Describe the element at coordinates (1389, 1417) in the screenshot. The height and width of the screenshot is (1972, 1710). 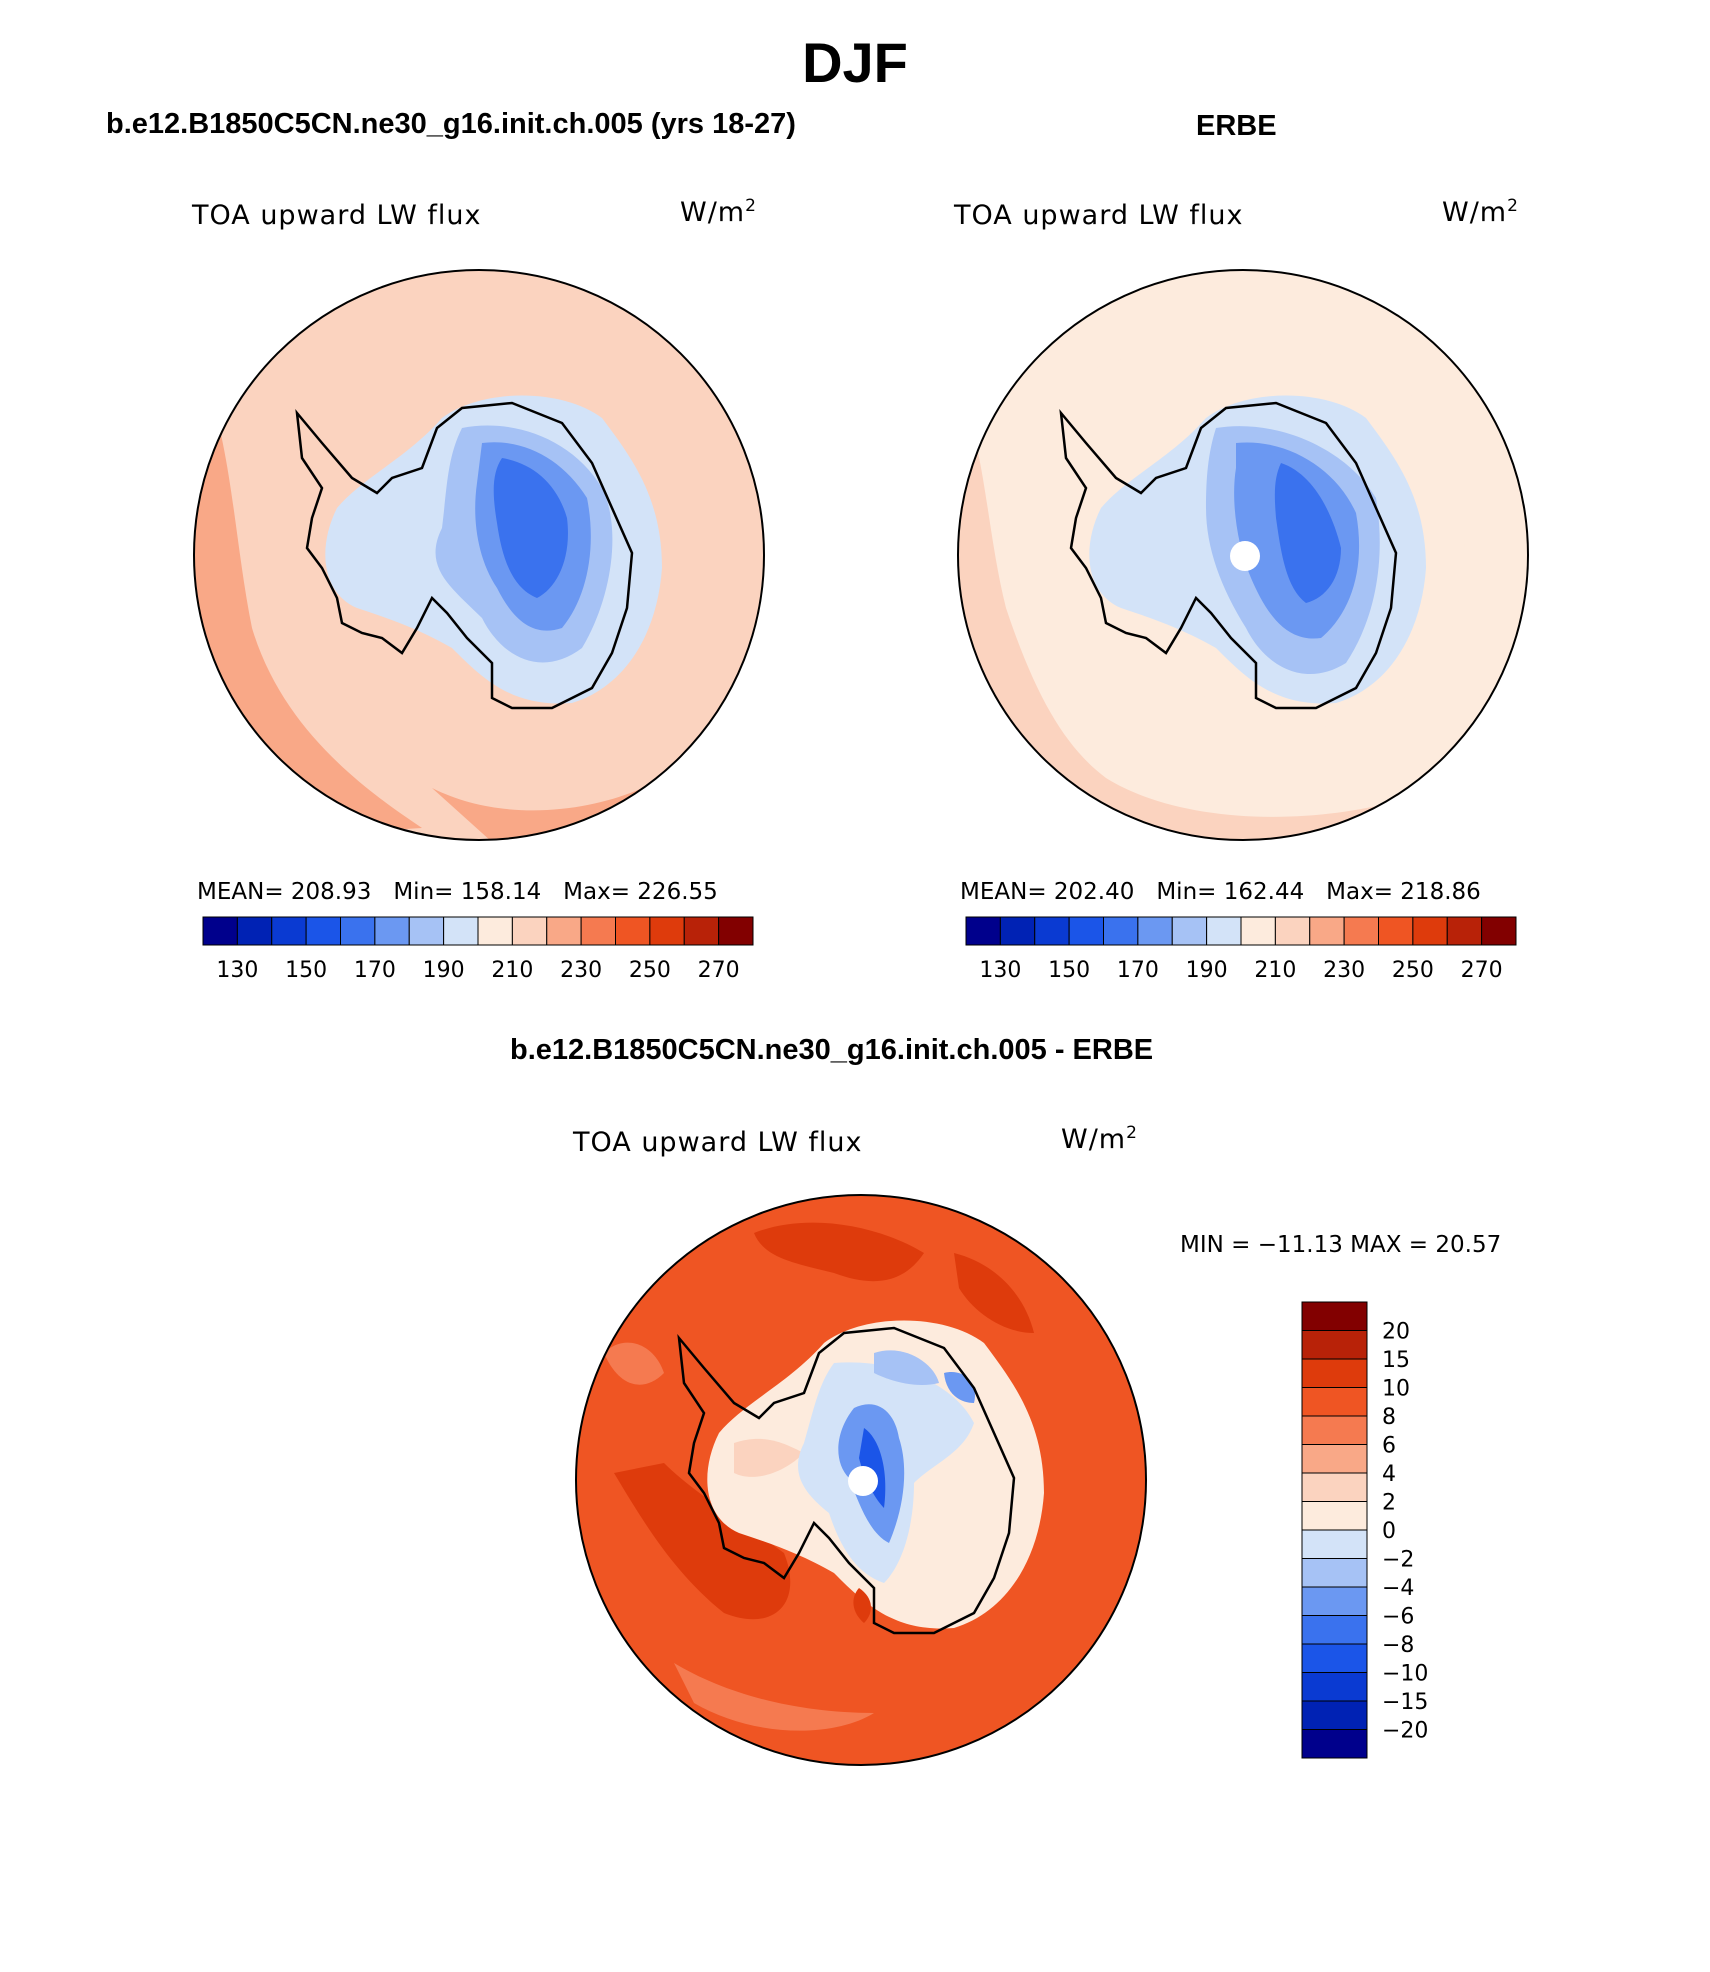
I see `colorbar-tick-label: 8` at that location.